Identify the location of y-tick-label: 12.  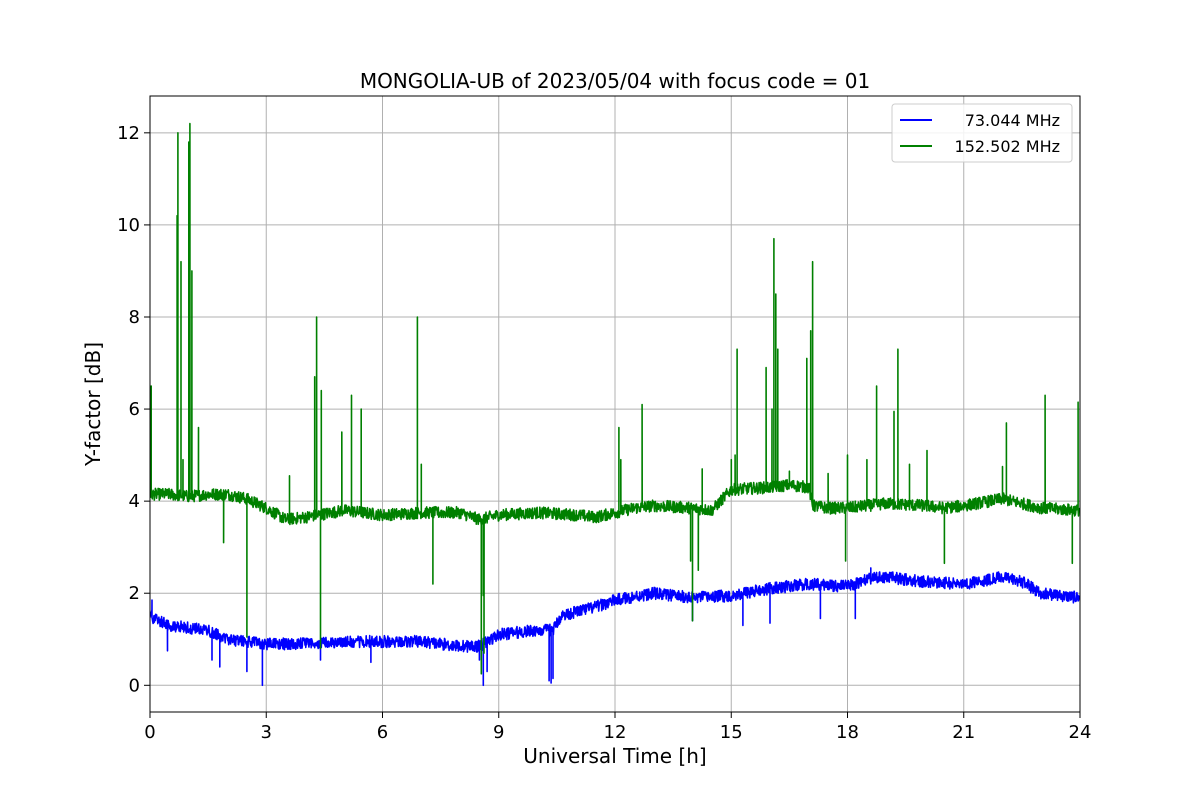
(128, 133).